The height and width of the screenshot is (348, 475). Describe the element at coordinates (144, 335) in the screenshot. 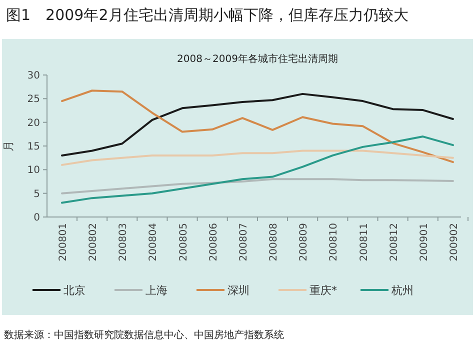

I see `source-note: 数据来源：中国指数研究院数据信息中心、中国房地产指数系统` at that location.